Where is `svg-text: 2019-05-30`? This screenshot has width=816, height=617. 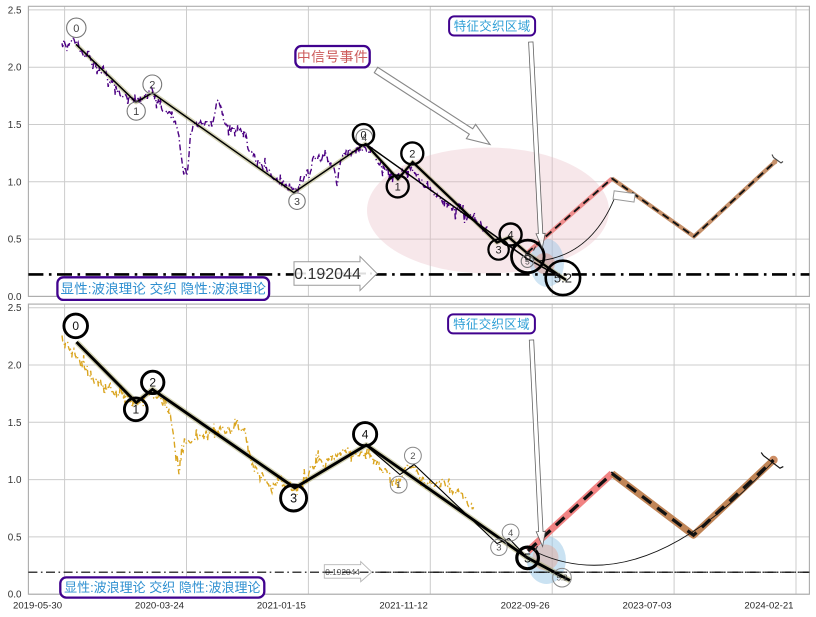
svg-text: 2019-05-30 is located at coordinates (37, 606).